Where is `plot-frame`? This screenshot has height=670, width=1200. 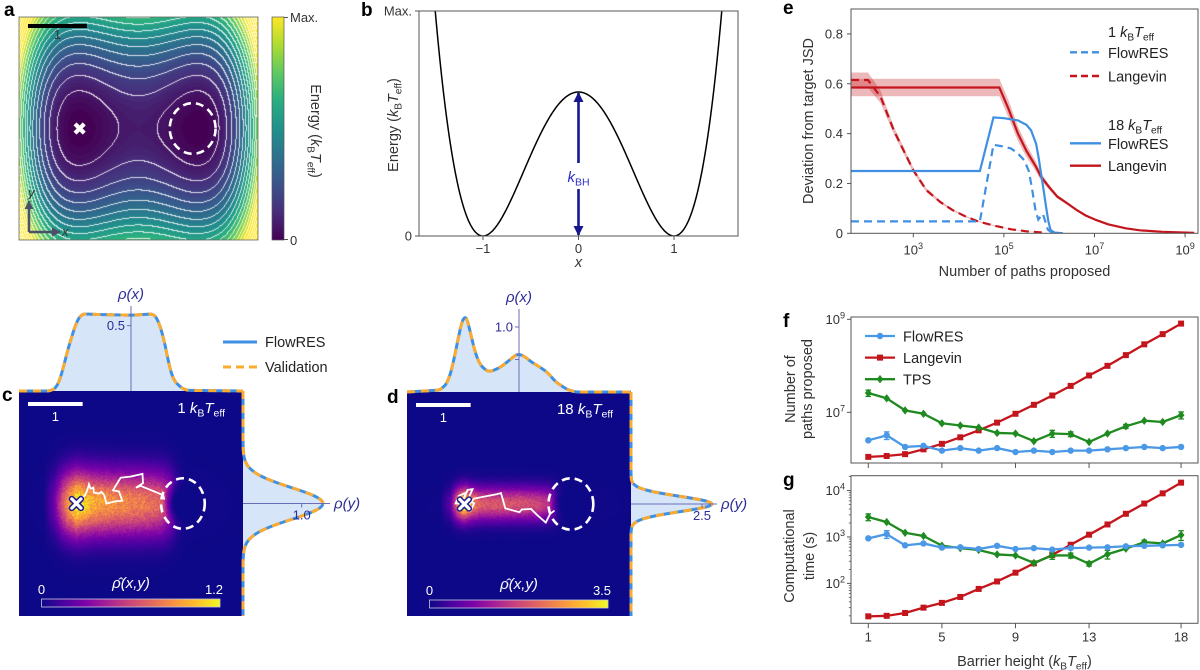 plot-frame is located at coordinates (1024, 121).